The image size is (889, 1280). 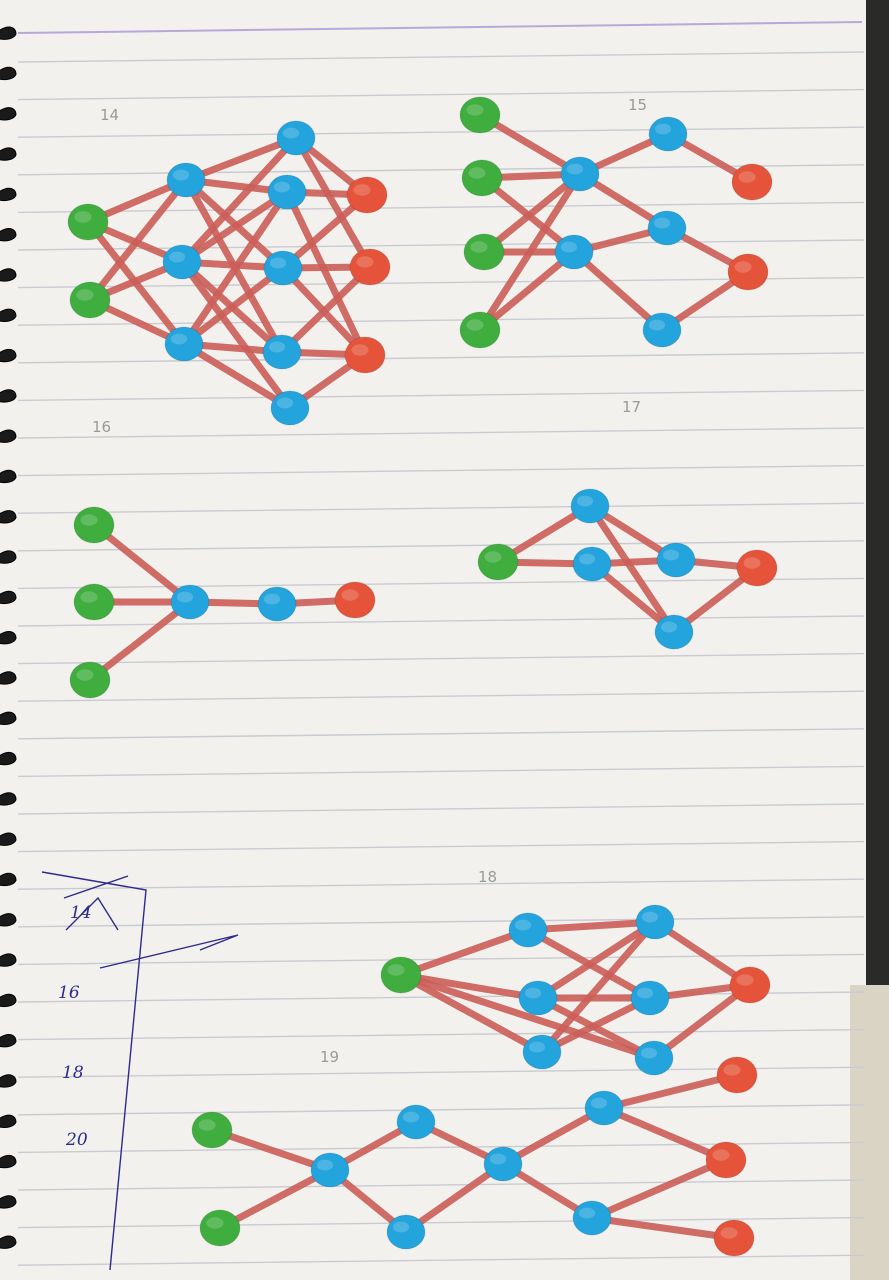 What do you see at coordinates (487, 877) in the screenshot?
I see `diagram-label: 18` at bounding box center [487, 877].